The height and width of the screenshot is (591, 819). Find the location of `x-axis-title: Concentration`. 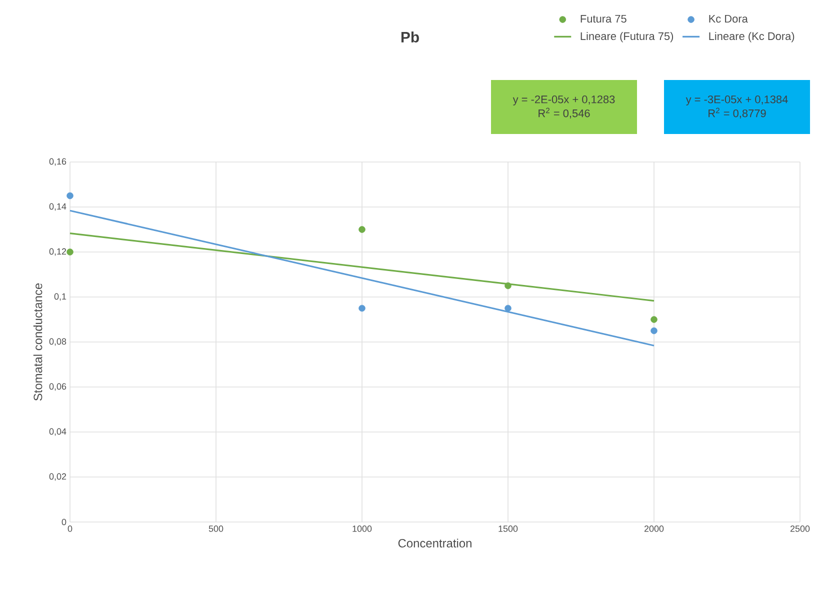

x-axis-title: Concentration is located at coordinates (435, 543).